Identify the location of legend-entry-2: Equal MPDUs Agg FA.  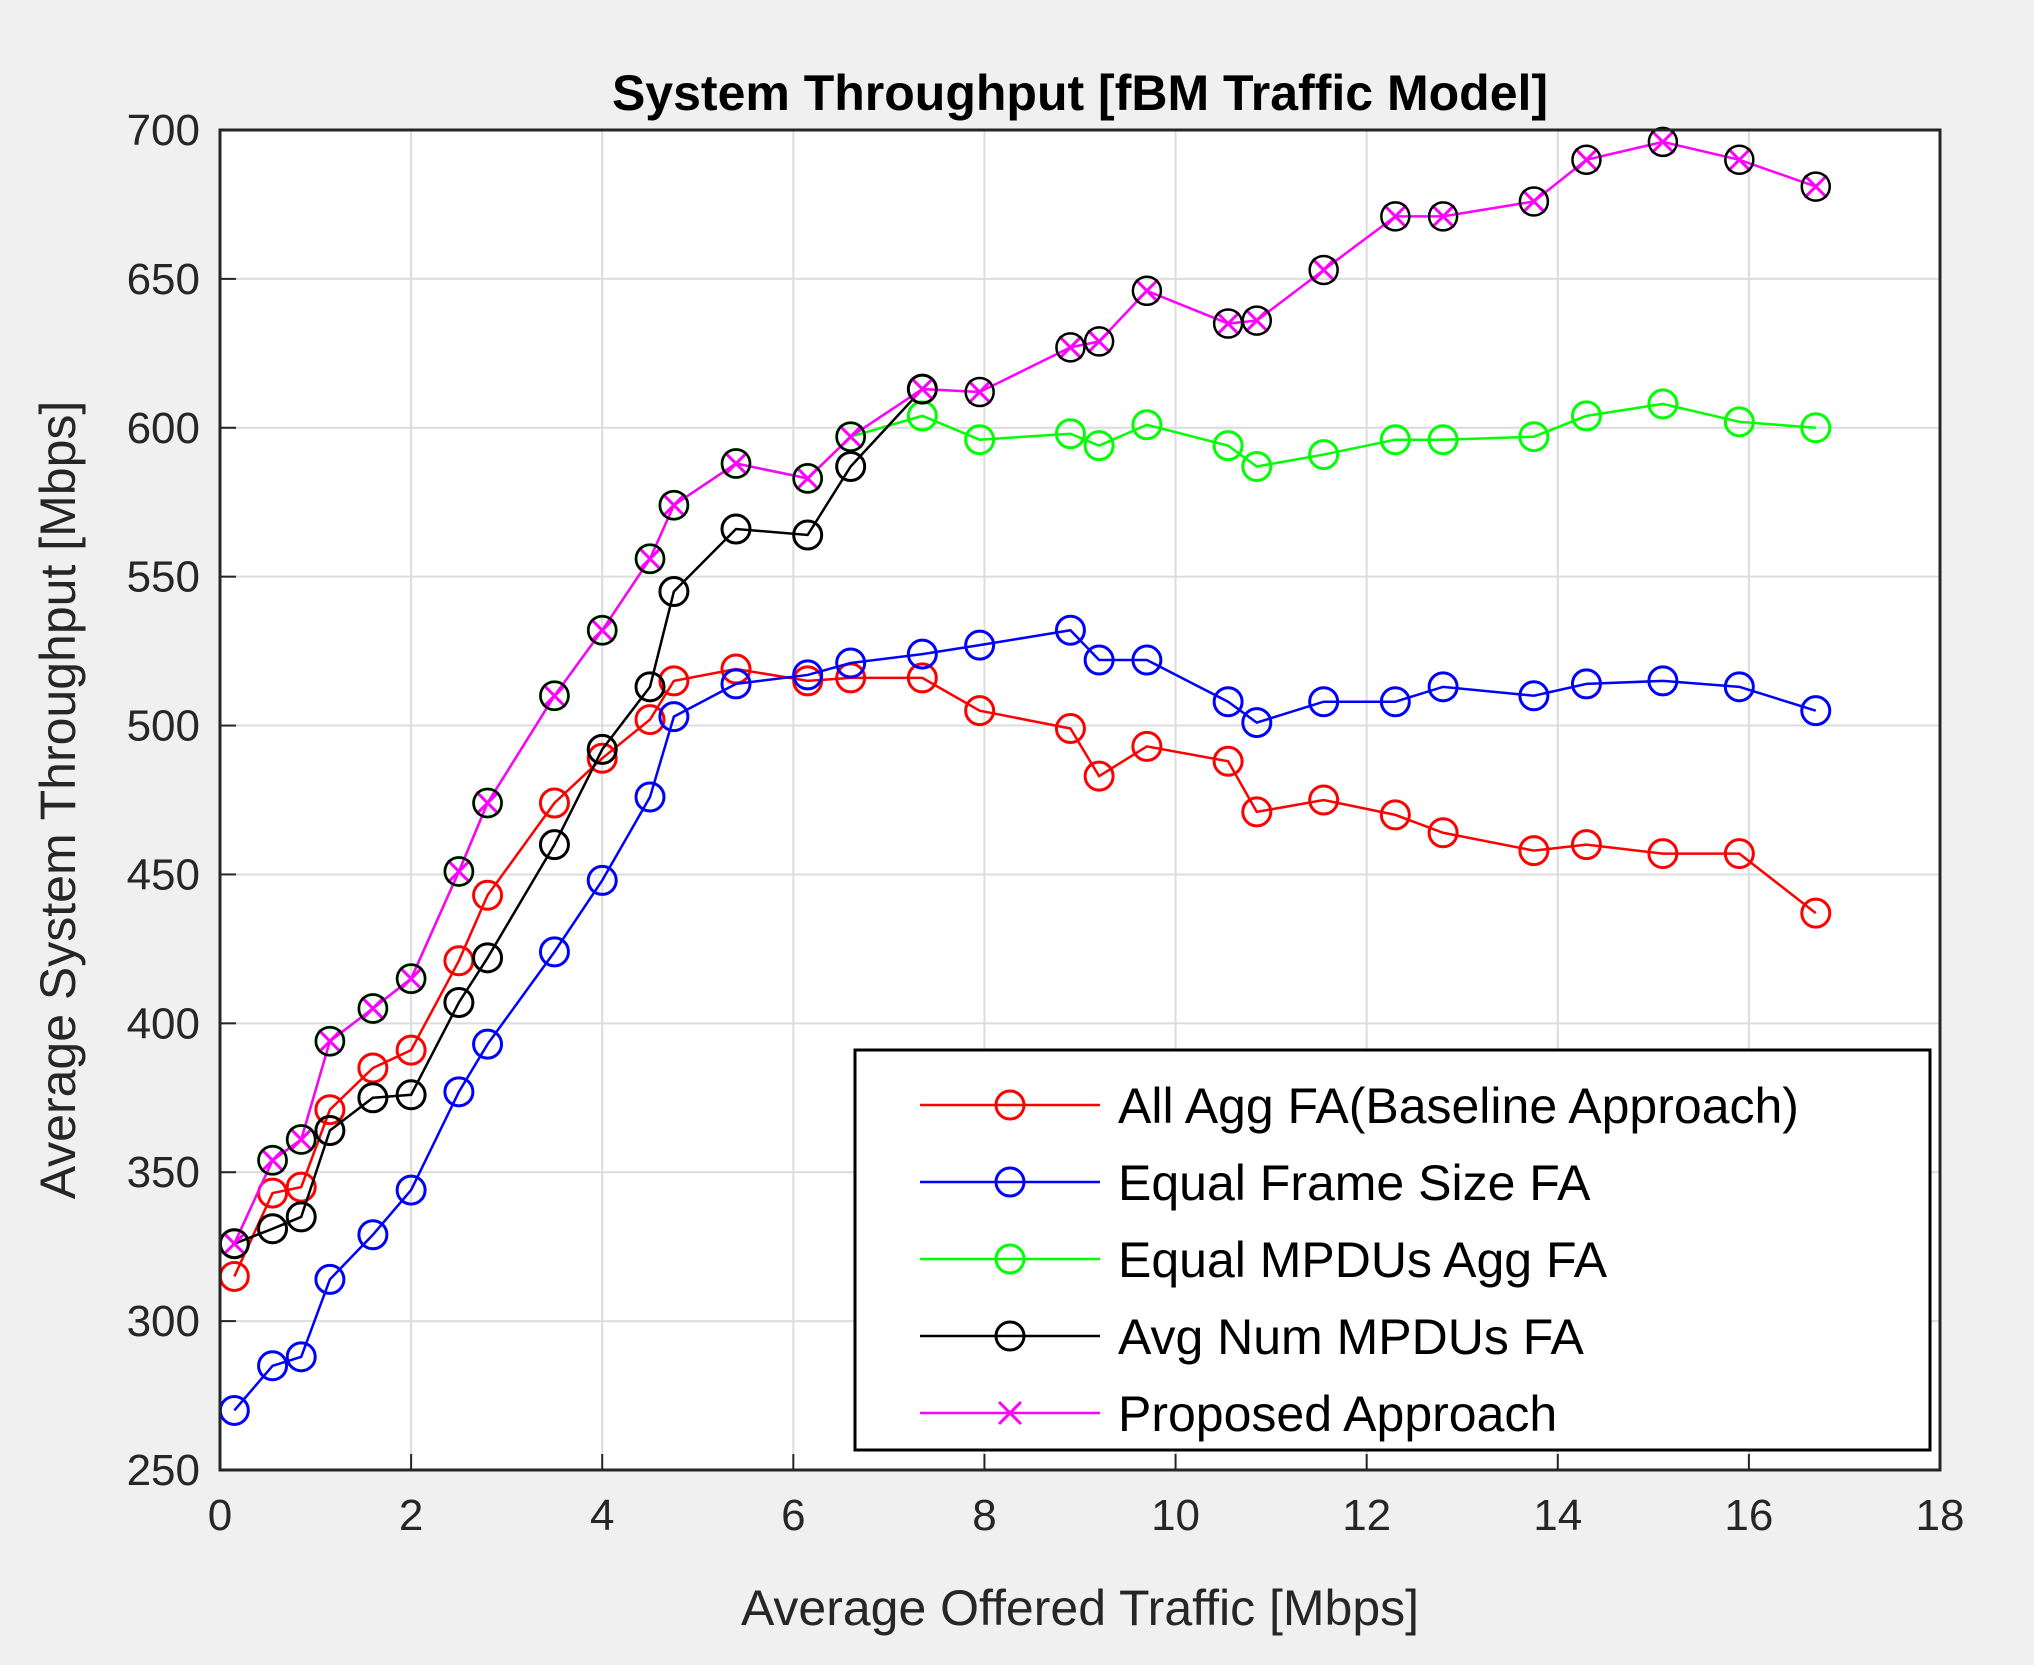
(1264, 1260).